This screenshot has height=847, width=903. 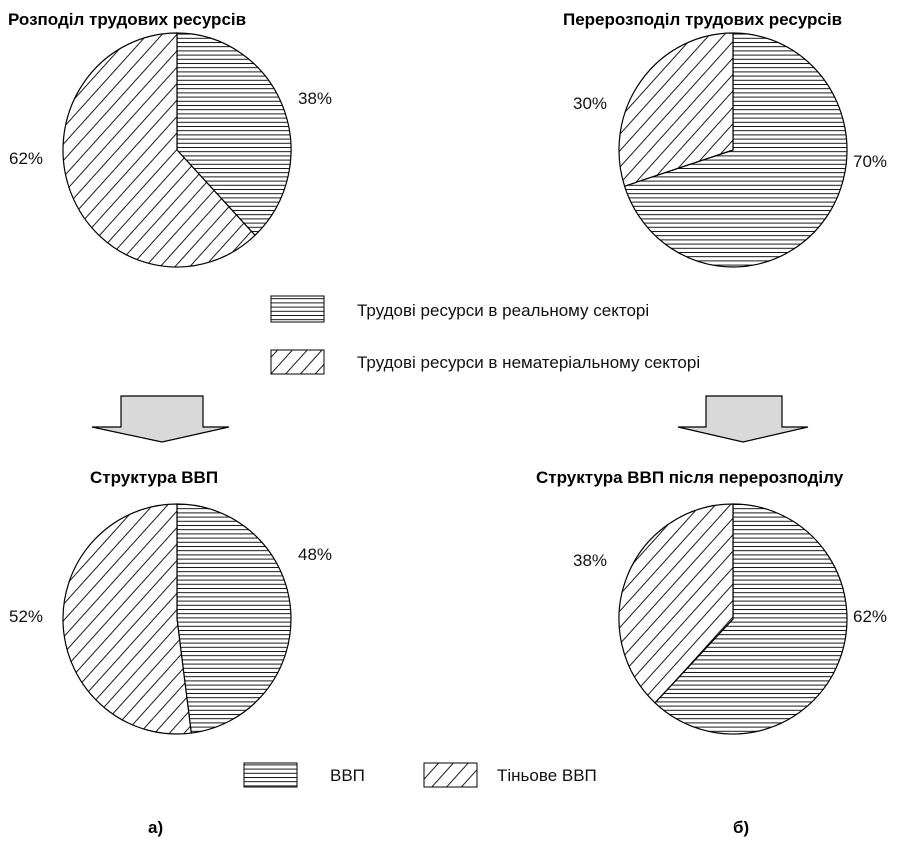 I want to click on panel-label-b: б), so click(x=741, y=827).